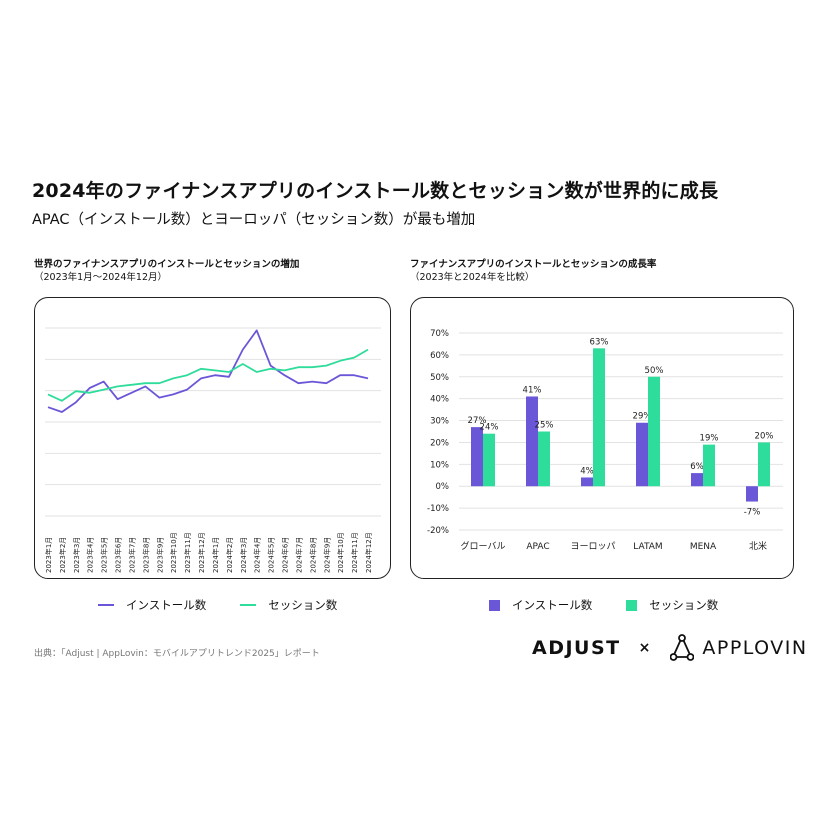 Image resolution: width=828 pixels, height=828 pixels. Describe the element at coordinates (439, 443) in the screenshot. I see `y-tick-label: 20%` at that location.